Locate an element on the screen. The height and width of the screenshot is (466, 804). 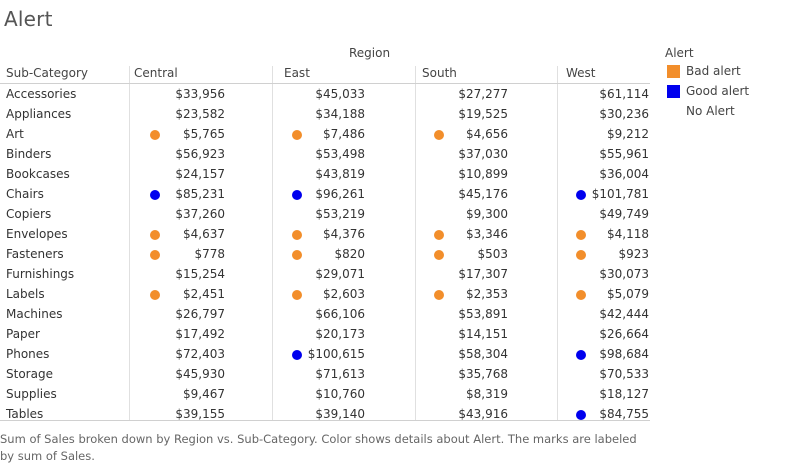
sales-value-east: $2,603 is located at coordinates (344, 294).